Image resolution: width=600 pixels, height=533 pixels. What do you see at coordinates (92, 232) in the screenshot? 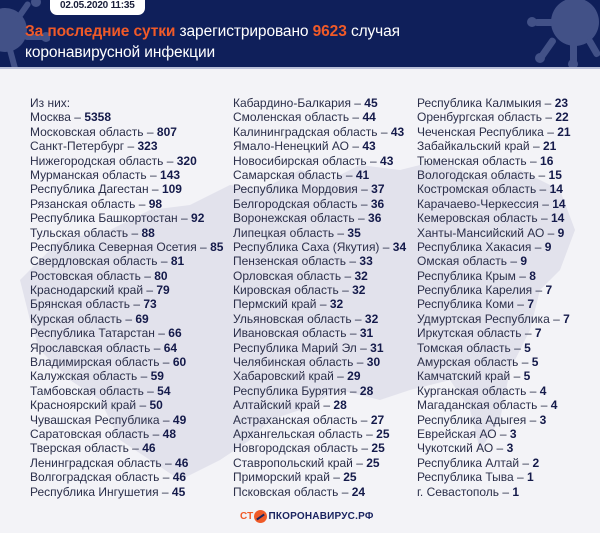
I see `list-item: Тульская область – 88` at bounding box center [92, 232].